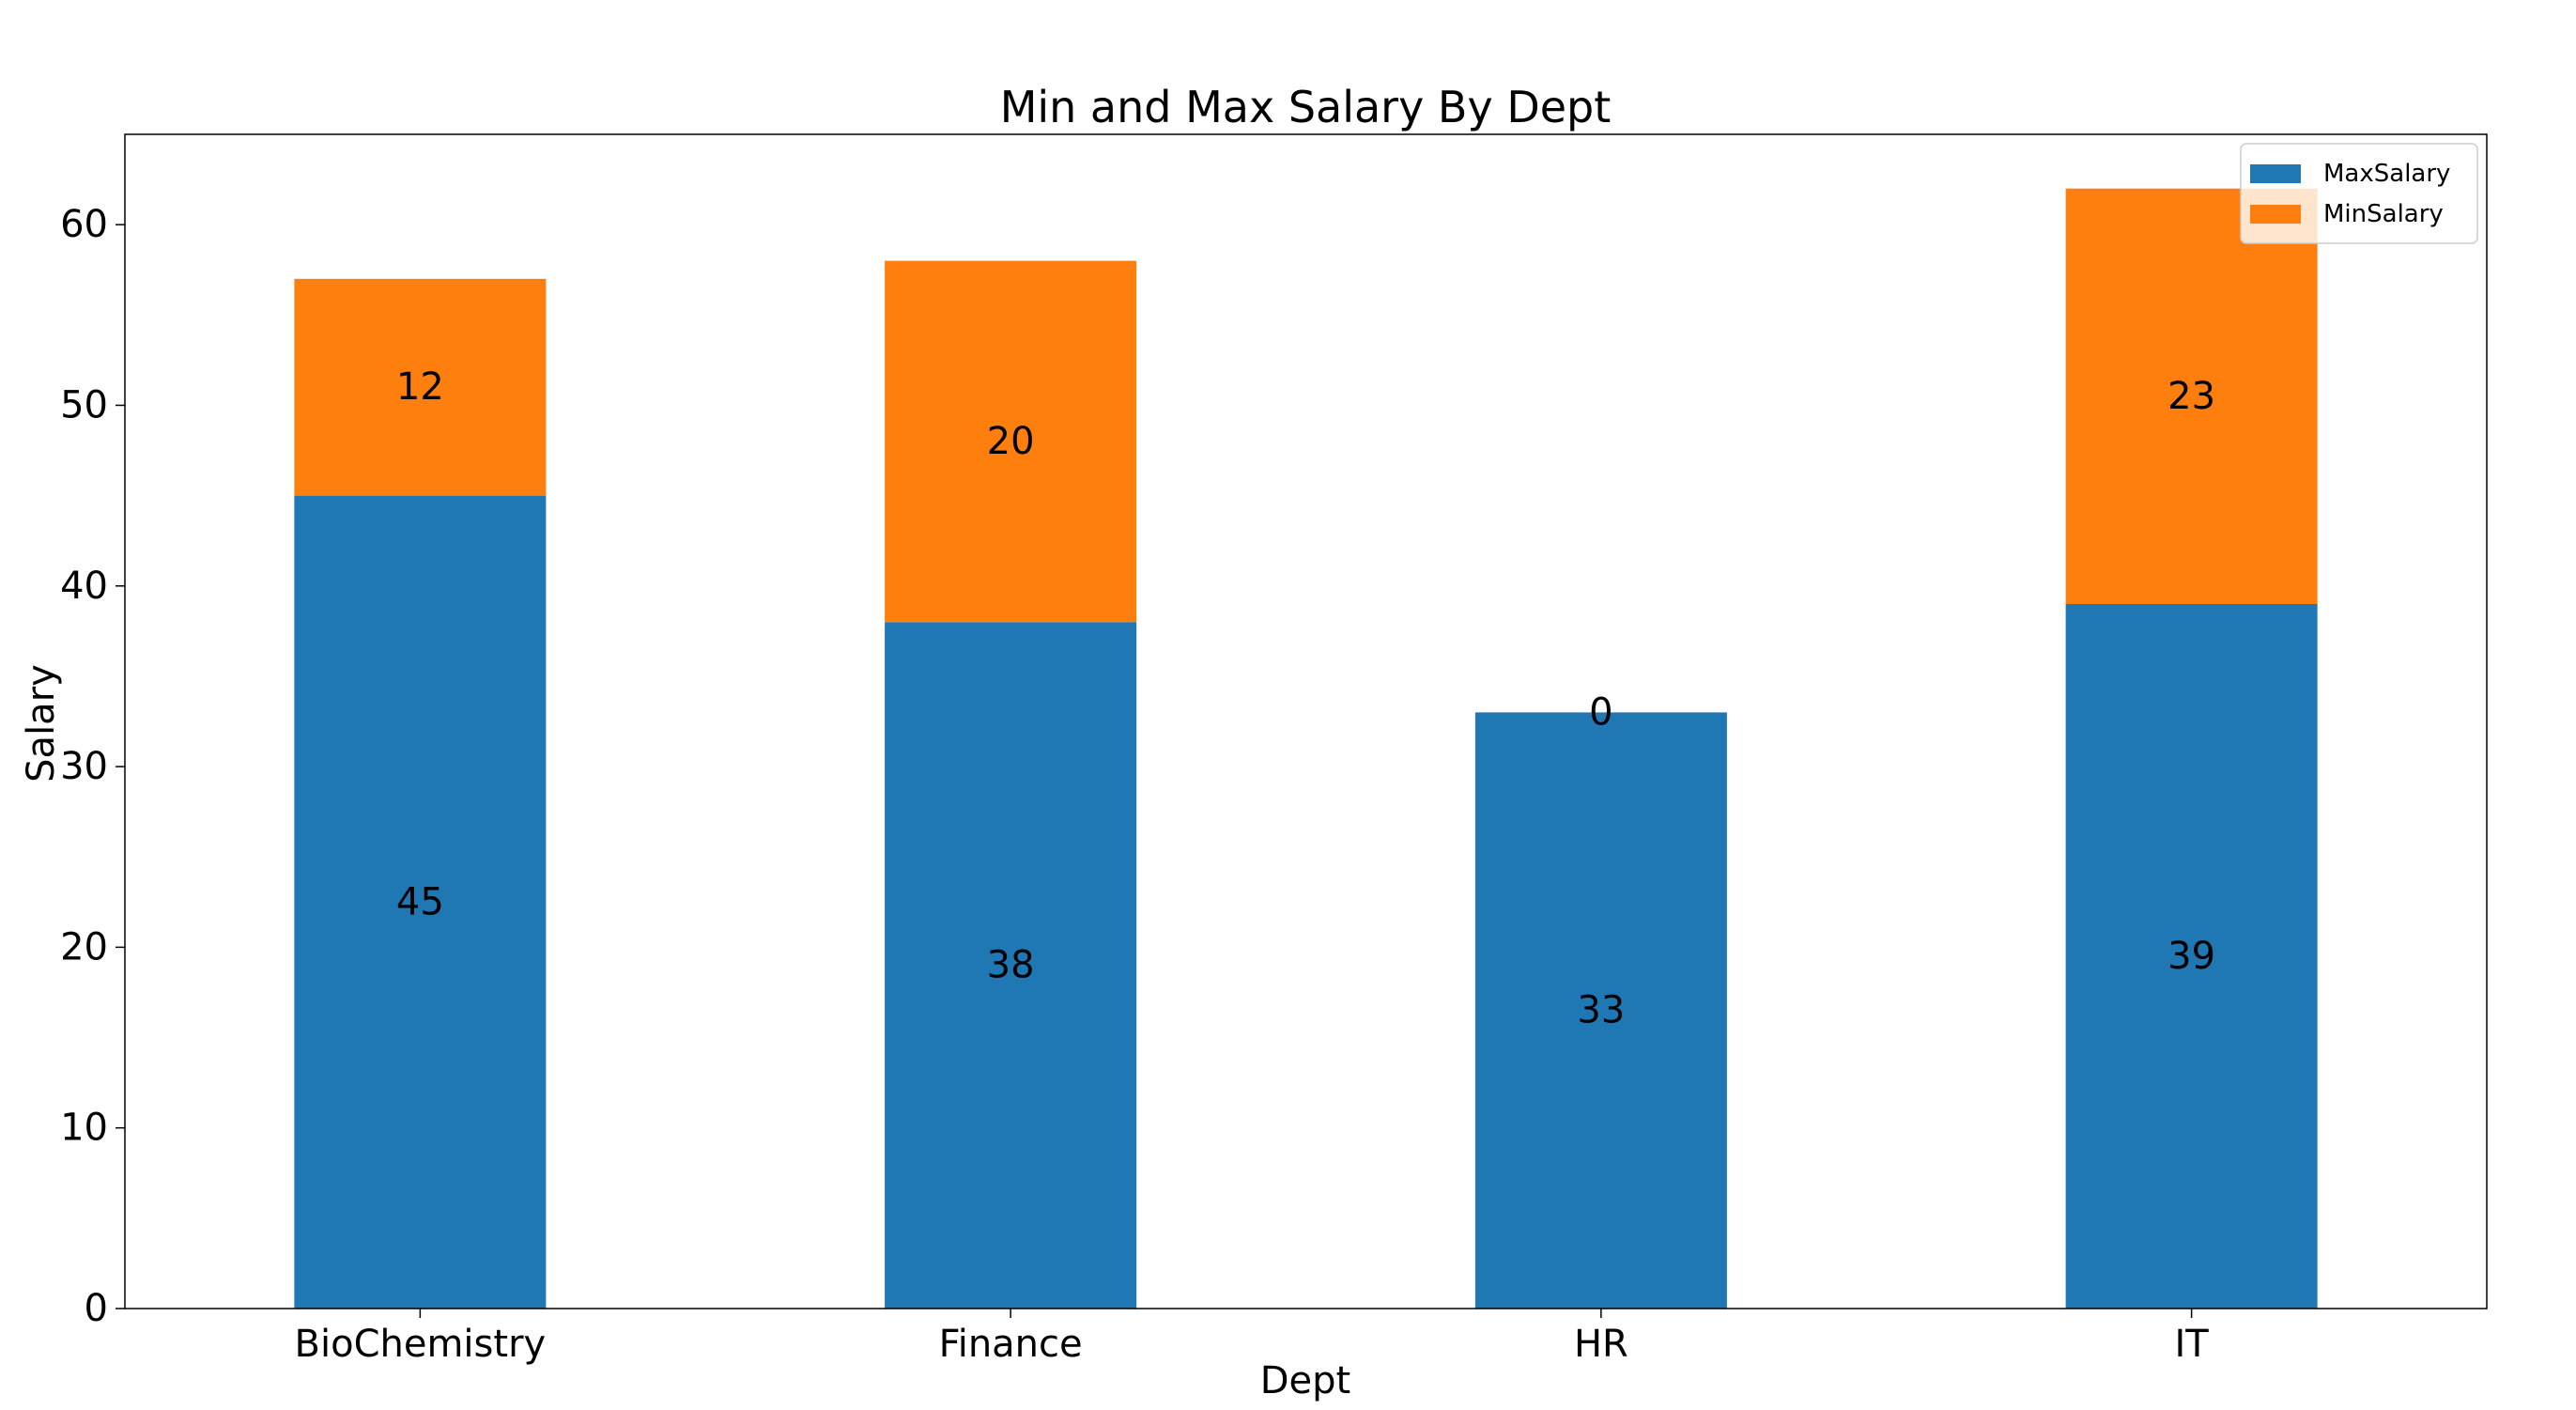  I want to click on bar-maxsalary-it, so click(2191, 956).